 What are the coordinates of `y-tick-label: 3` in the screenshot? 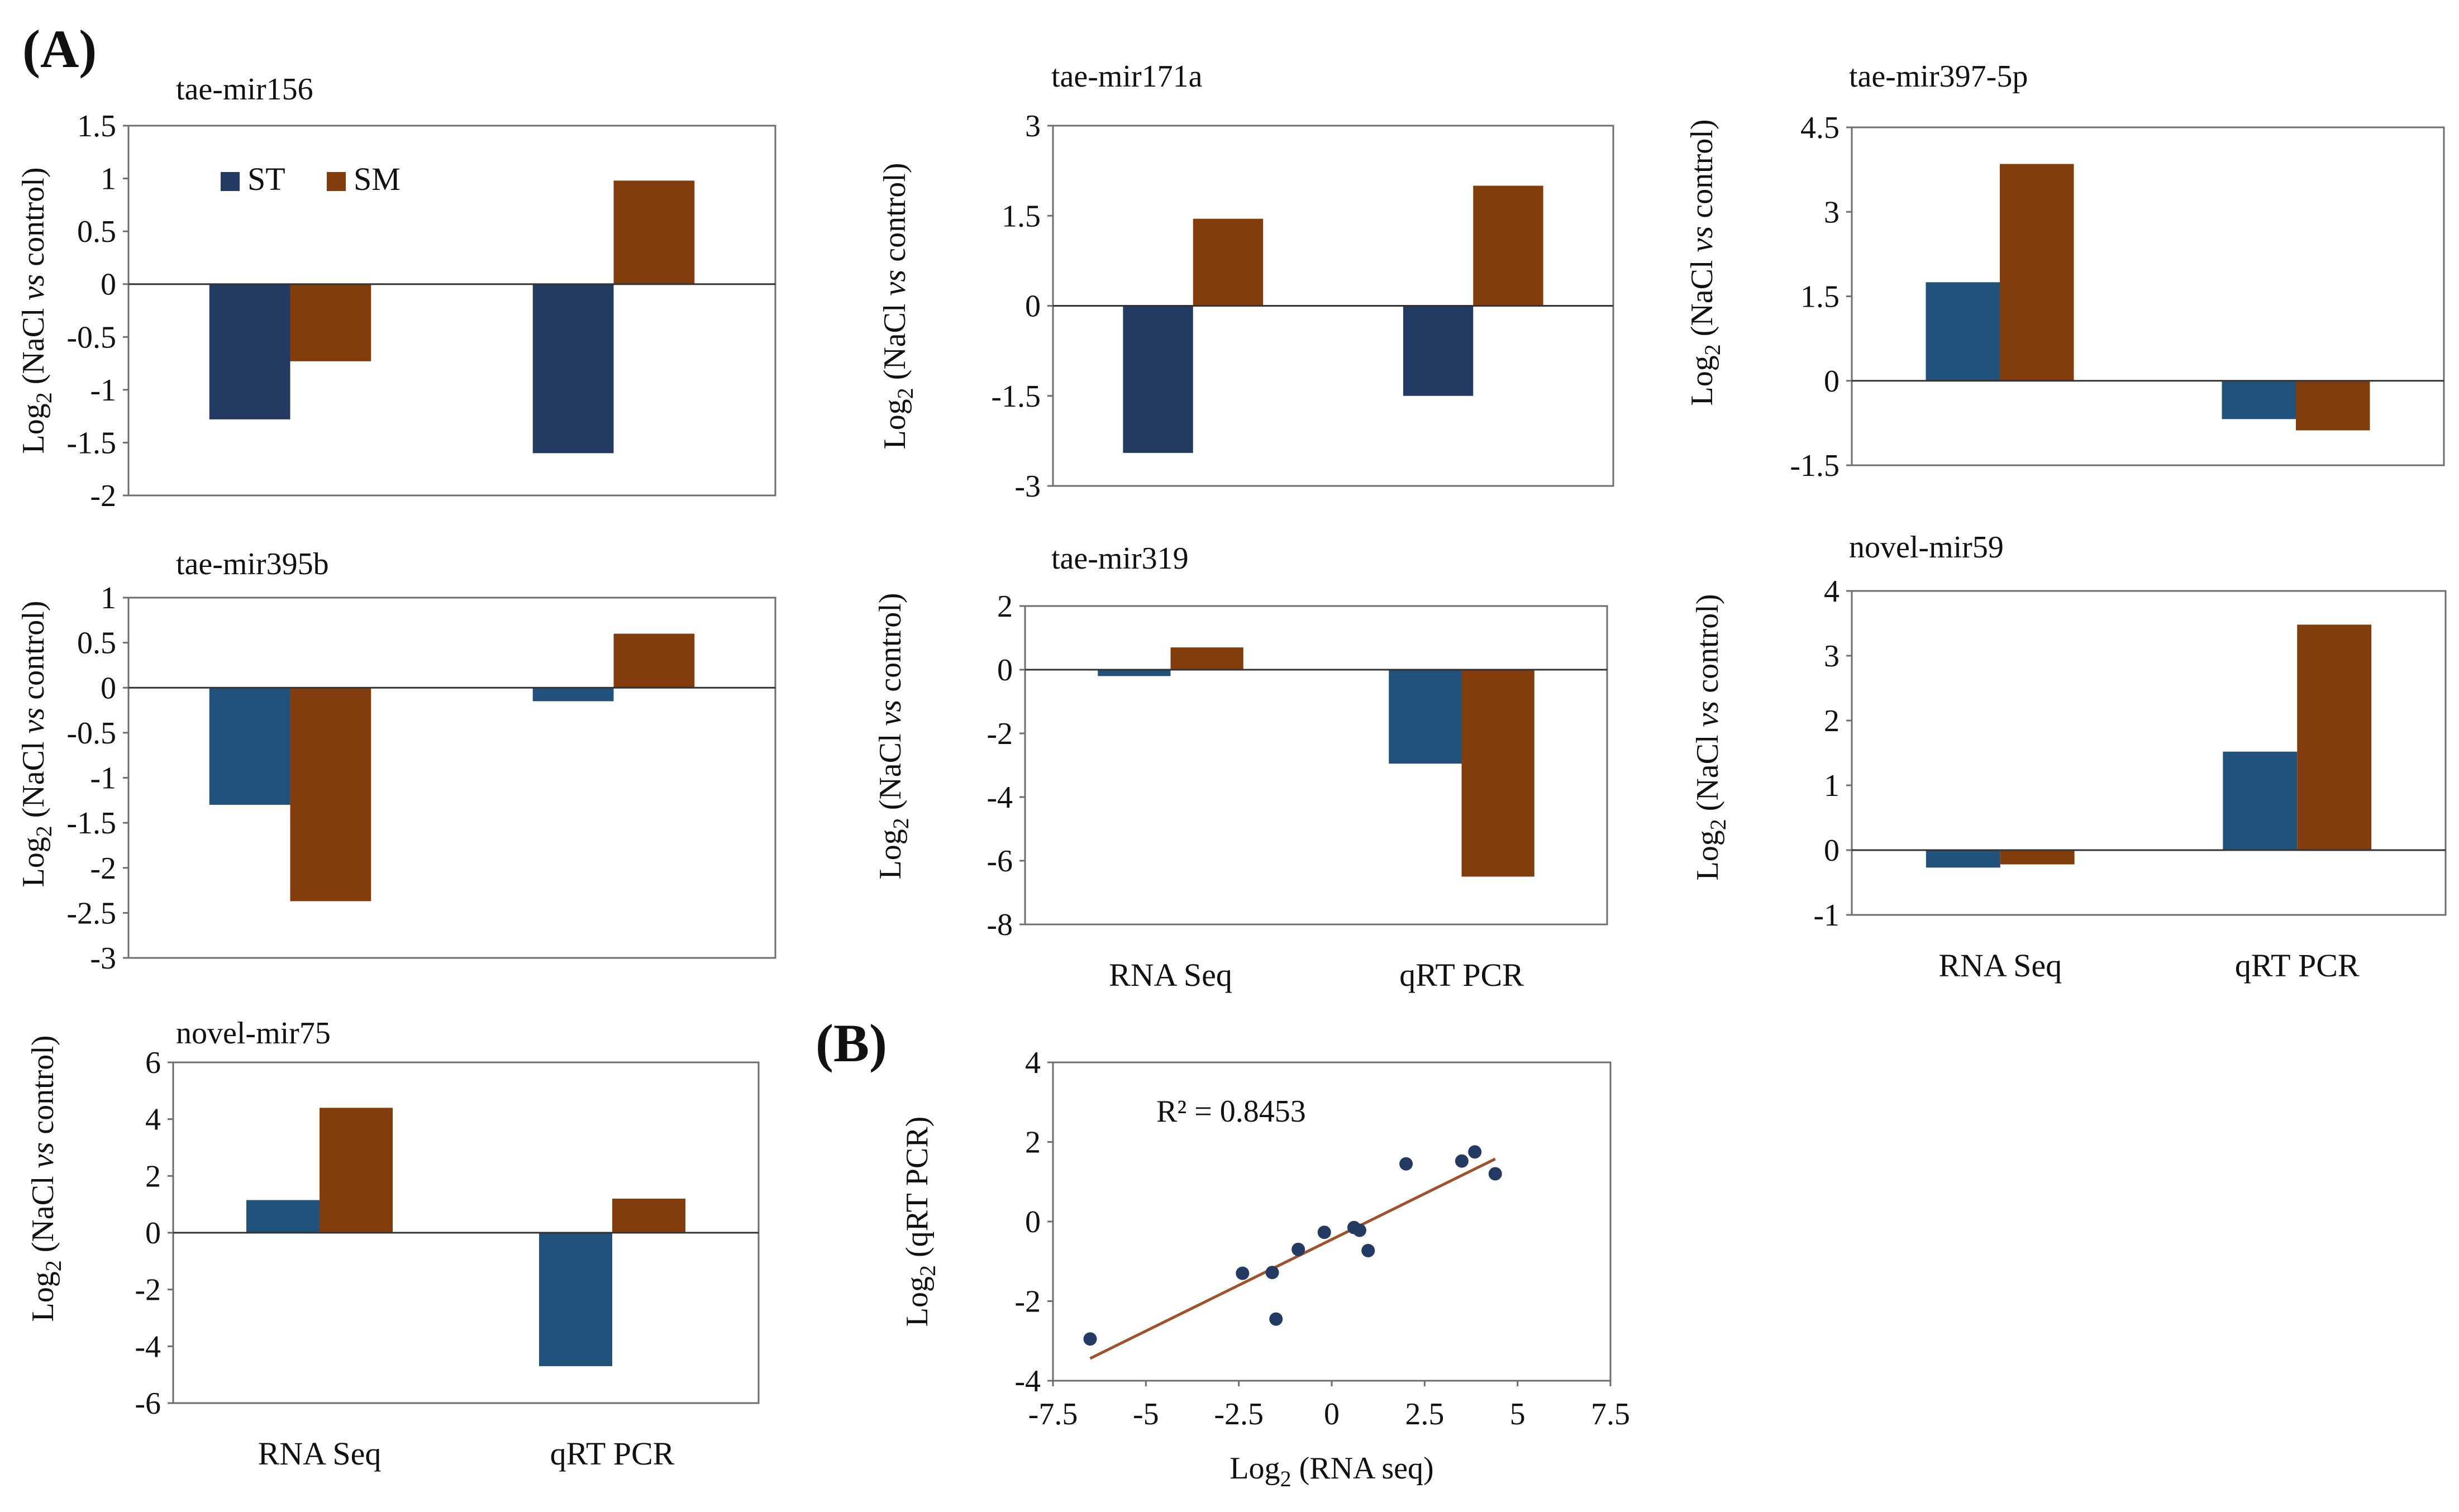 It's located at (1832, 213).